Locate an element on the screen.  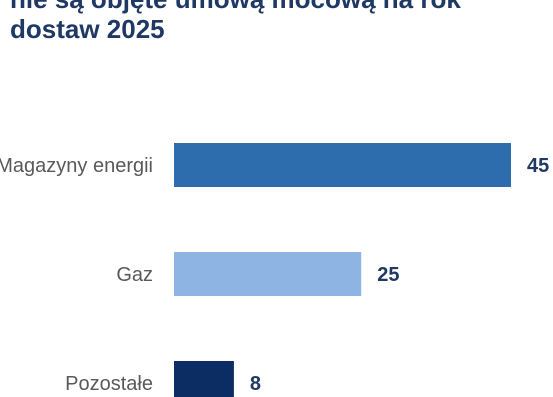
chart-title-line-2: dostaw 2025 is located at coordinates (87, 29).